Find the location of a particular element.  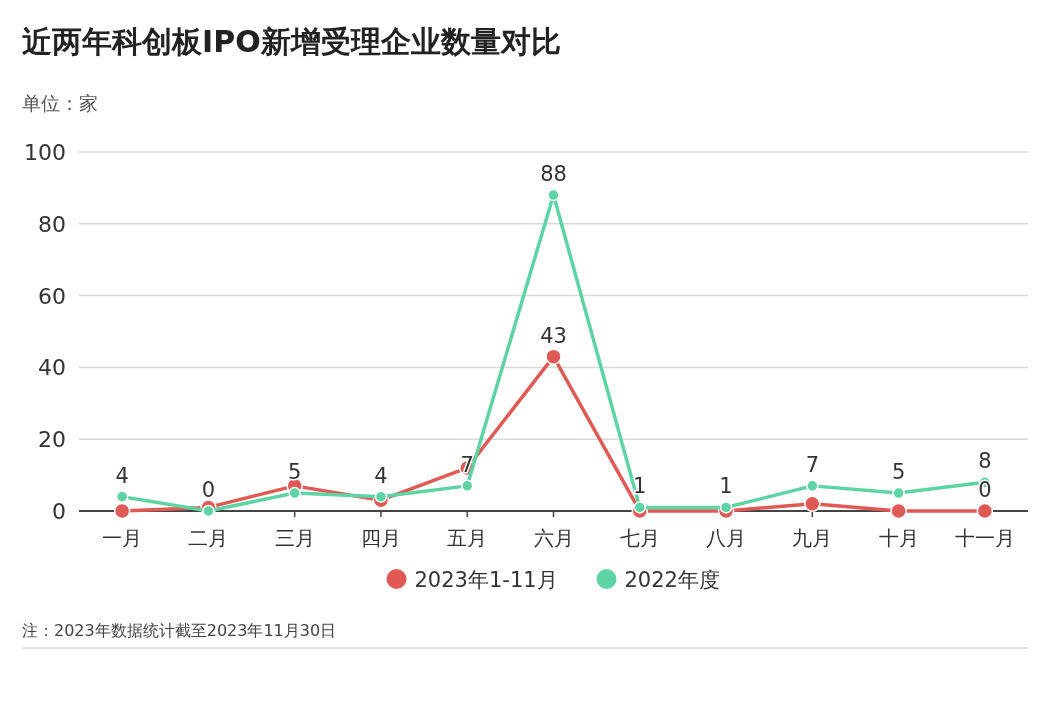

legend-label: 2022年度 is located at coordinates (672, 580).